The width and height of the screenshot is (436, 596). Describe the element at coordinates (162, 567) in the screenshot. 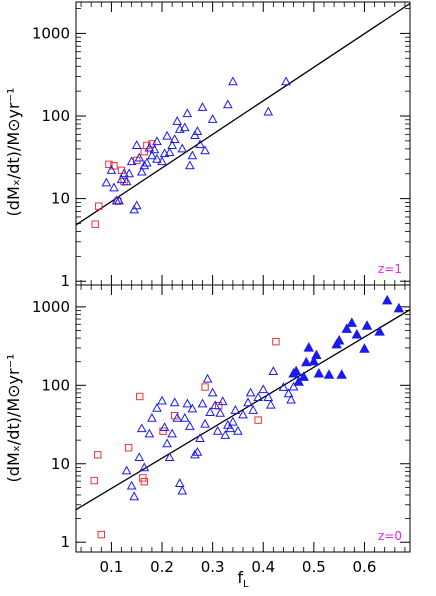

I see `x-tick-label: 0.2` at that location.